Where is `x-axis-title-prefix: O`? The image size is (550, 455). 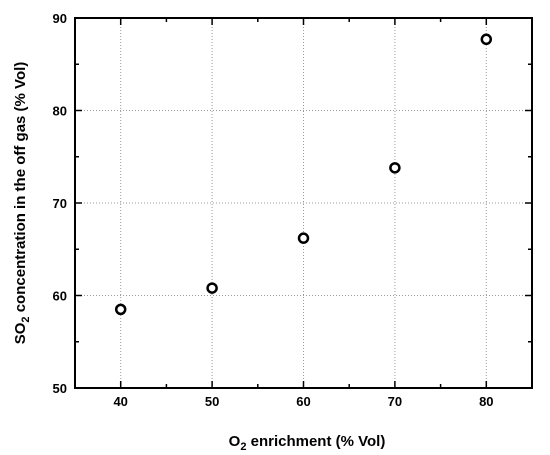 x-axis-title-prefix: O is located at coordinates (235, 441).